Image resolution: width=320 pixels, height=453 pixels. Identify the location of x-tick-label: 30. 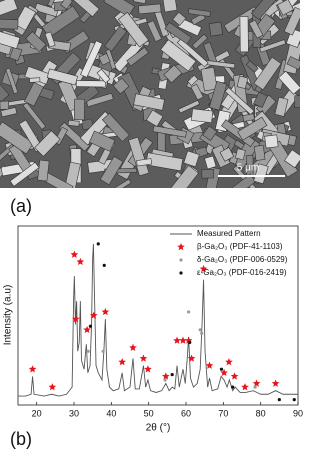
(74, 413).